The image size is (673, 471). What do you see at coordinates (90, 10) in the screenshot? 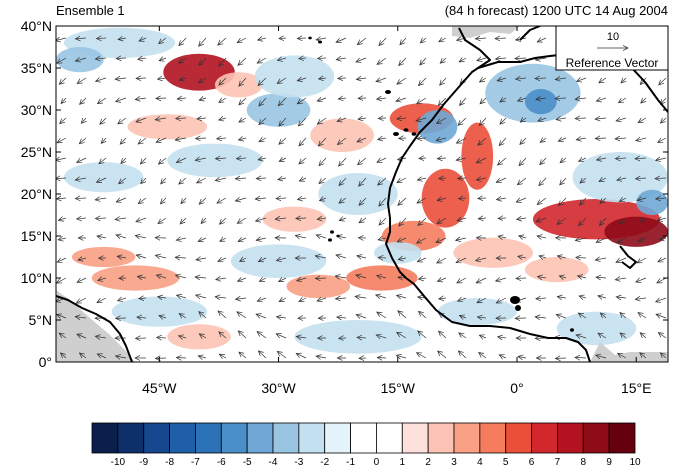
I see `plot-title-left: Ensemble 1` at bounding box center [90, 10].